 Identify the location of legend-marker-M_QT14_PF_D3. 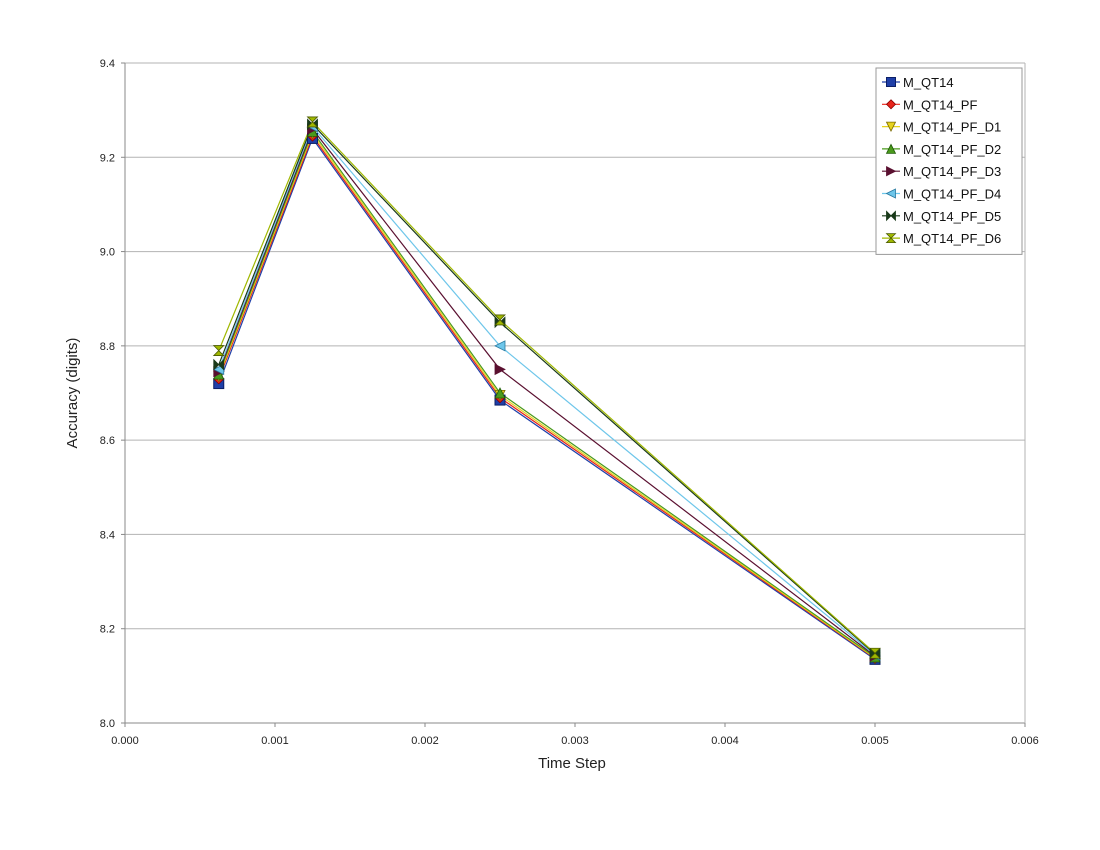
(891, 171).